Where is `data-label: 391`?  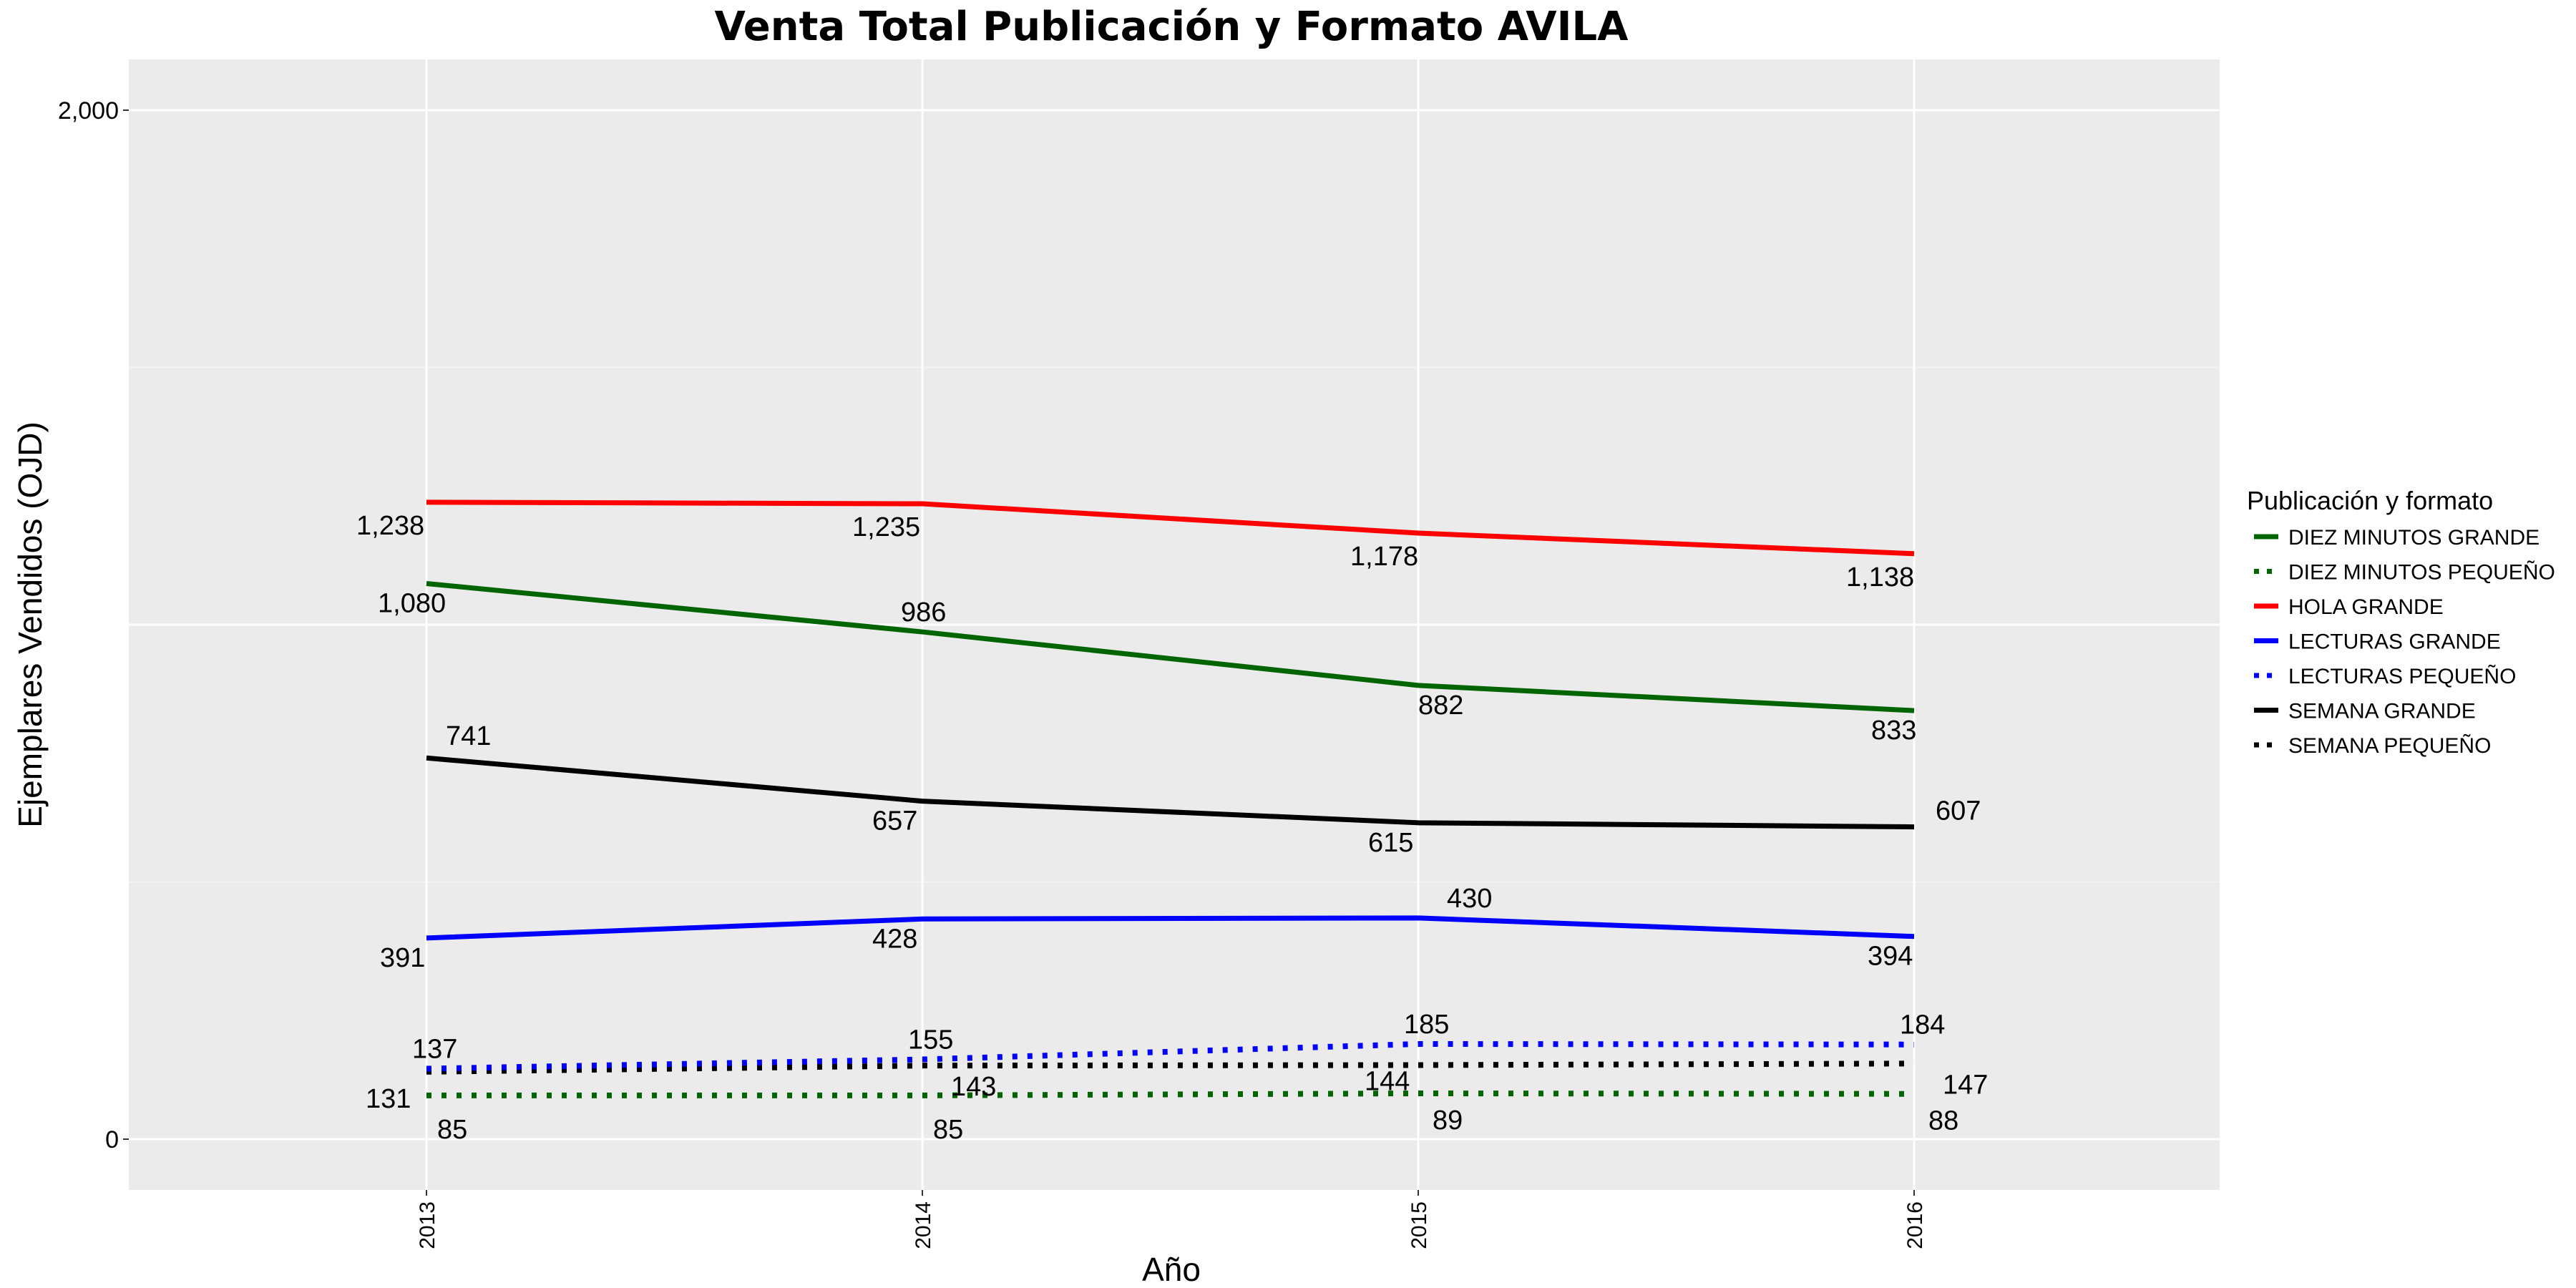 data-label: 391 is located at coordinates (402, 958).